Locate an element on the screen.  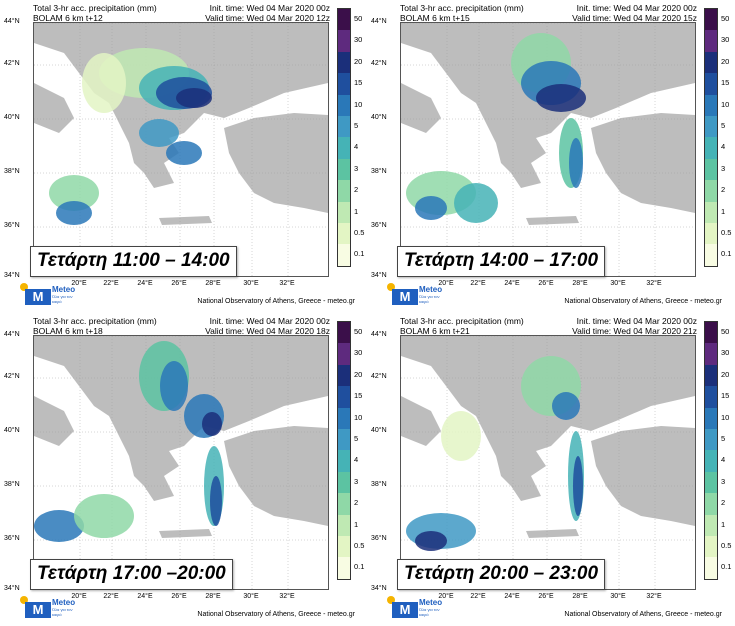
colorbar-label: 30 is located at coordinates (725, 40).